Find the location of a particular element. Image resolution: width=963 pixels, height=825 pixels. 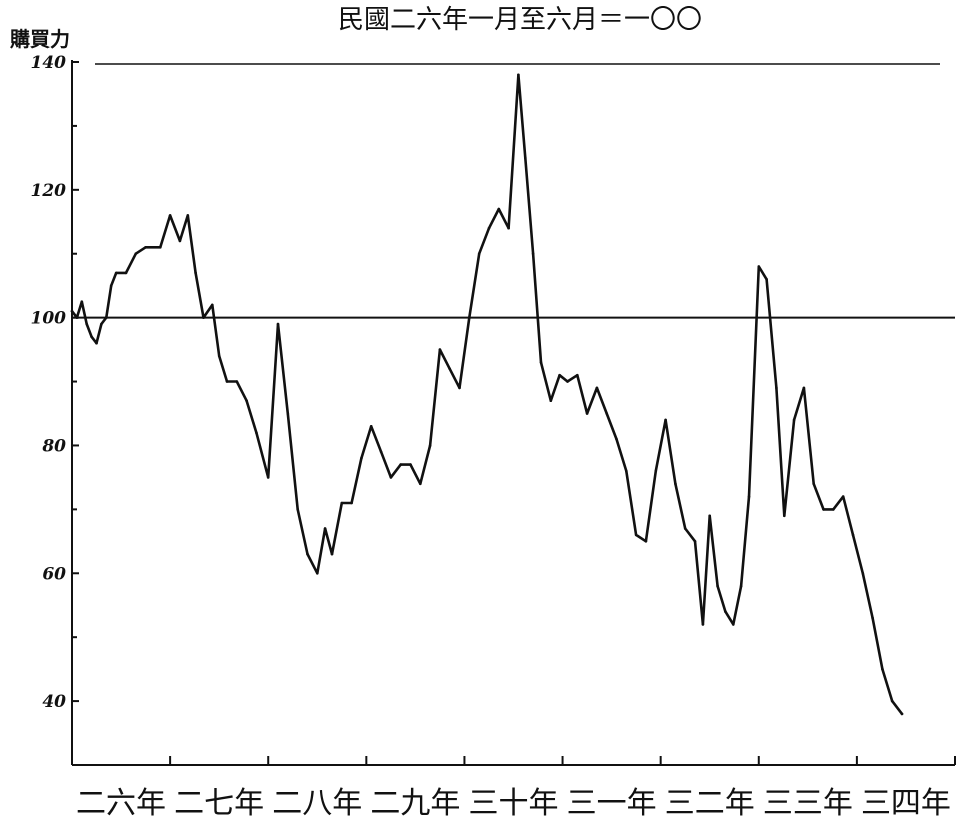

chart-title: 民國二六年一月至六月＝一〇〇 is located at coordinates (520, 20).